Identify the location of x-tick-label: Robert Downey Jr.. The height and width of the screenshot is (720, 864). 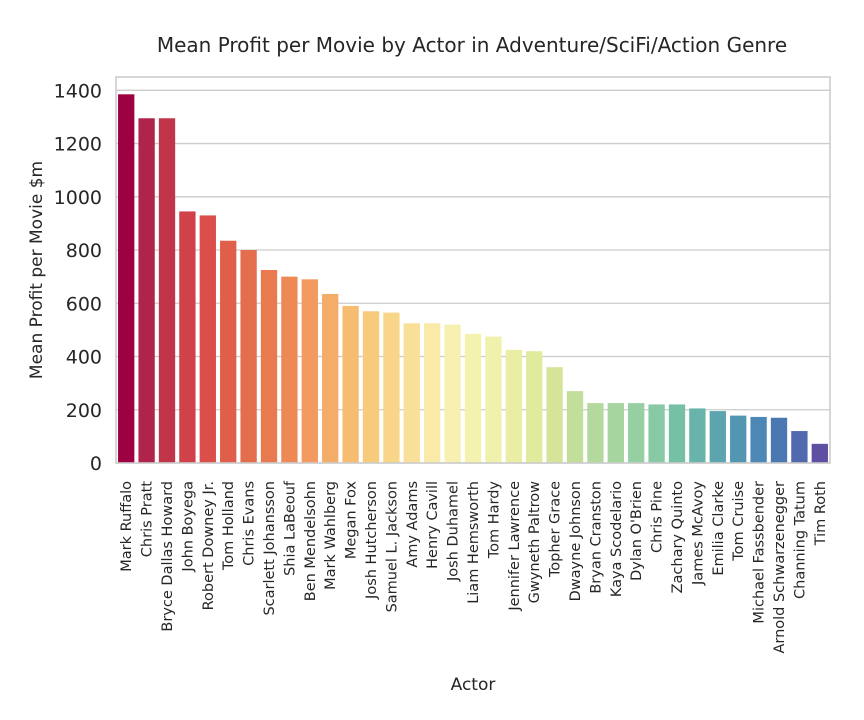
(209, 545).